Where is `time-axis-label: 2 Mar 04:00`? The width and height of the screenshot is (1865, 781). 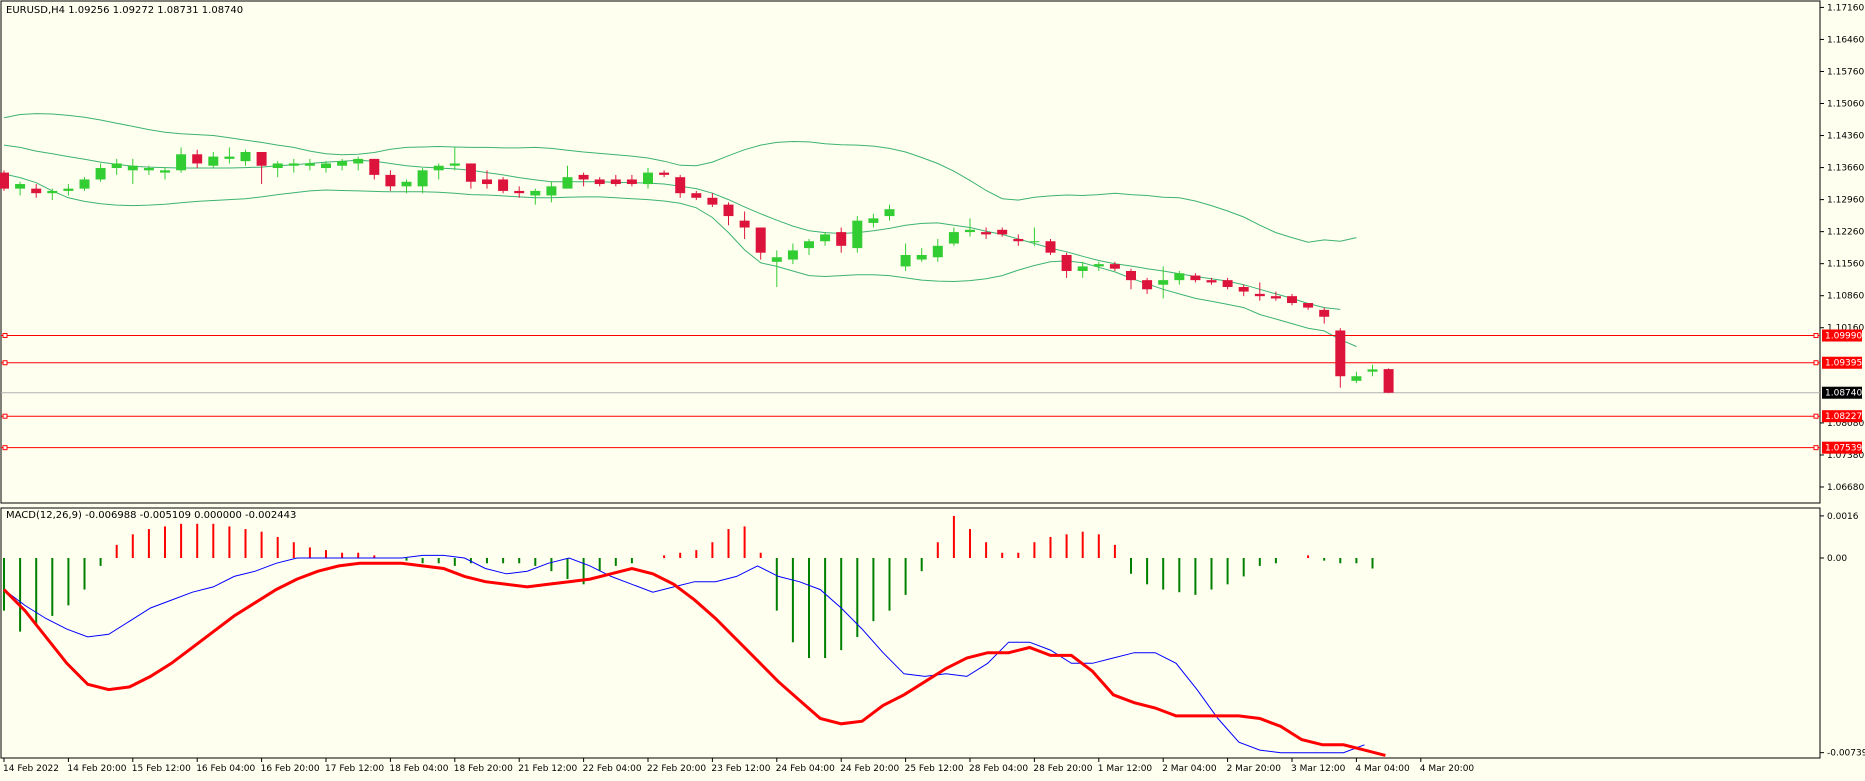 time-axis-label: 2 Mar 04:00 is located at coordinates (1189, 769).